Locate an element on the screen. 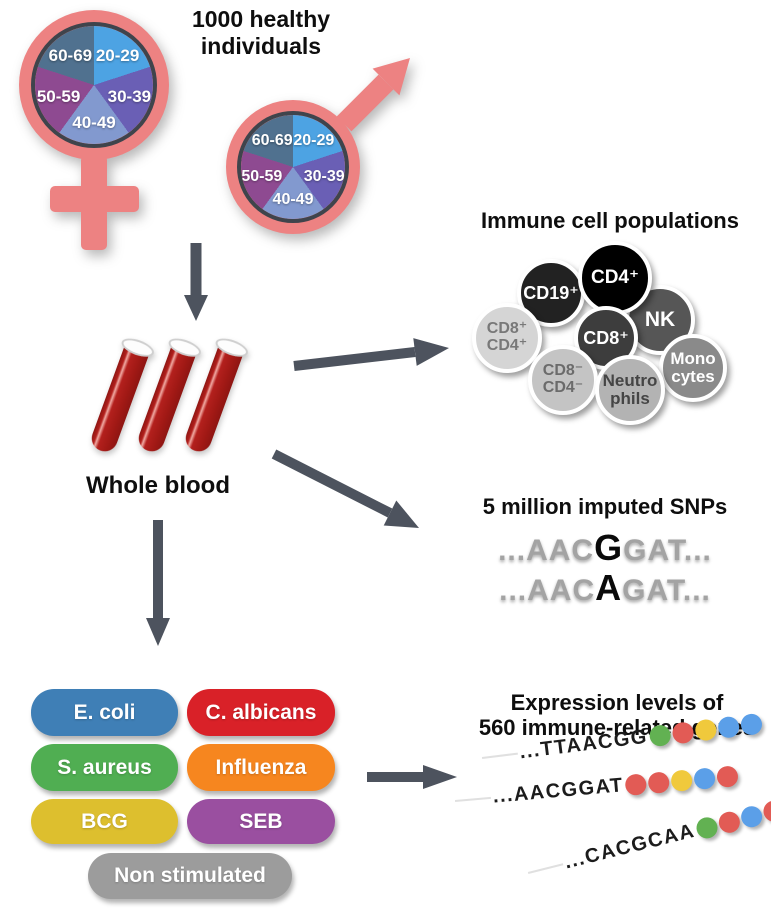  arrow-diagonal-to-snps-icon is located at coordinates (345, 488).